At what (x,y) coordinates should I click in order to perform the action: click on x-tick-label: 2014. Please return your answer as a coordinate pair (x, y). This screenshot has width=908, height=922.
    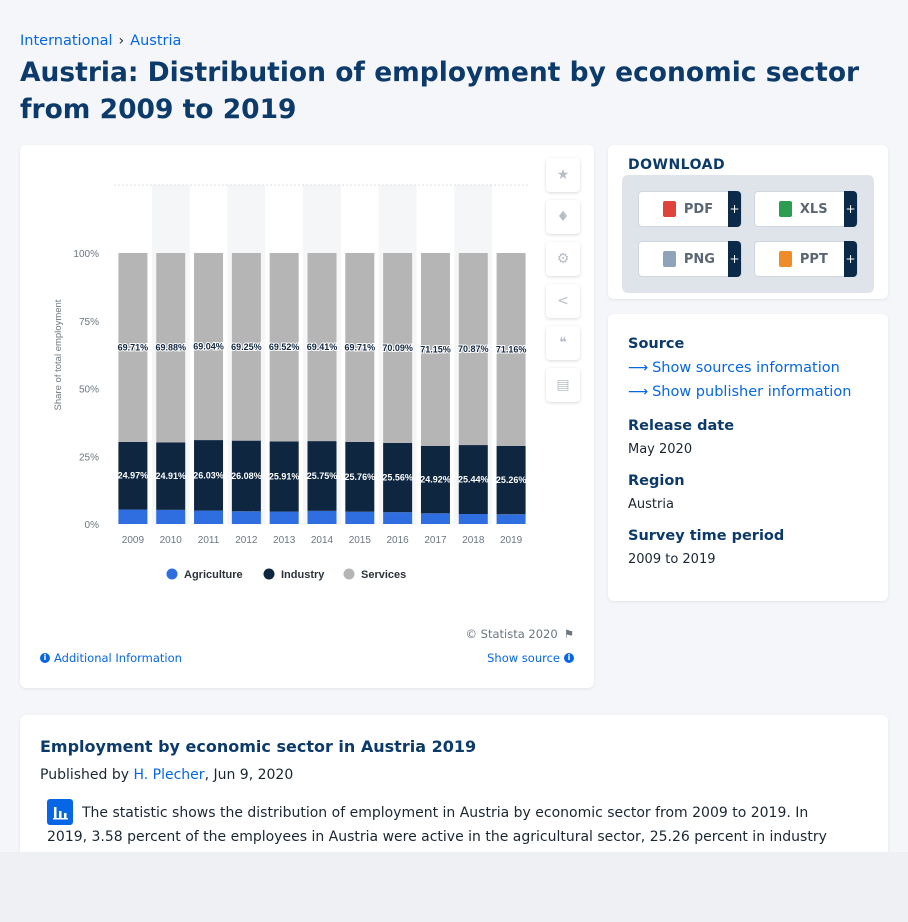
    Looking at the image, I should click on (322, 540).